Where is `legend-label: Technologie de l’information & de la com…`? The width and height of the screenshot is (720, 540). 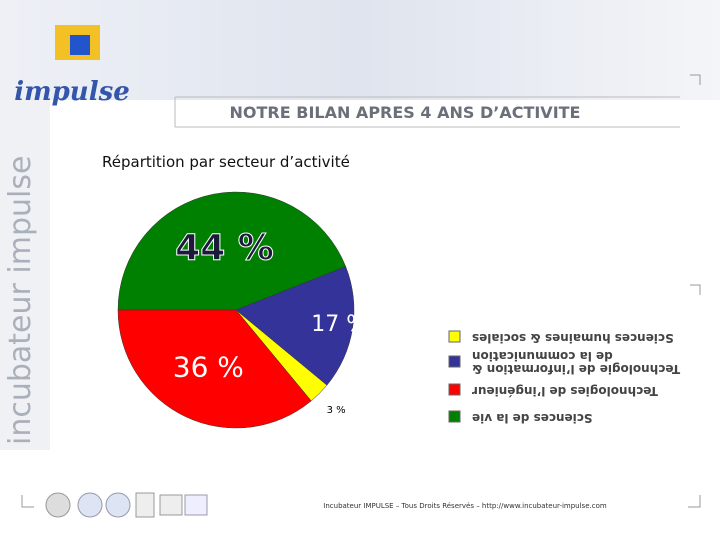
legend-label: Technologie de l’information & de la com… is located at coordinates (576, 362).